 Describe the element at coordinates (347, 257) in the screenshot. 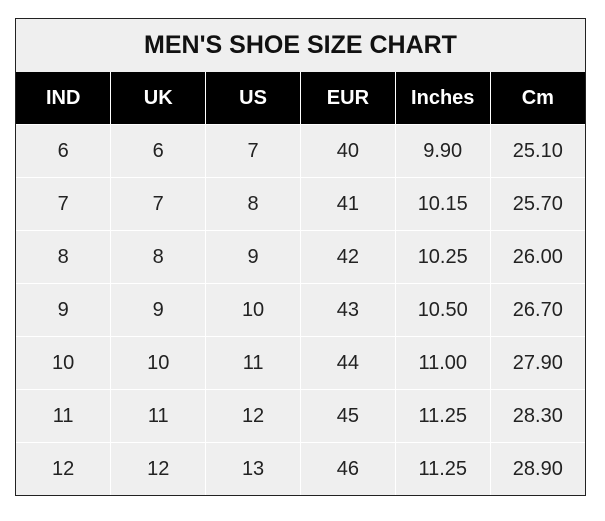

I see `table-cell: 42` at that location.